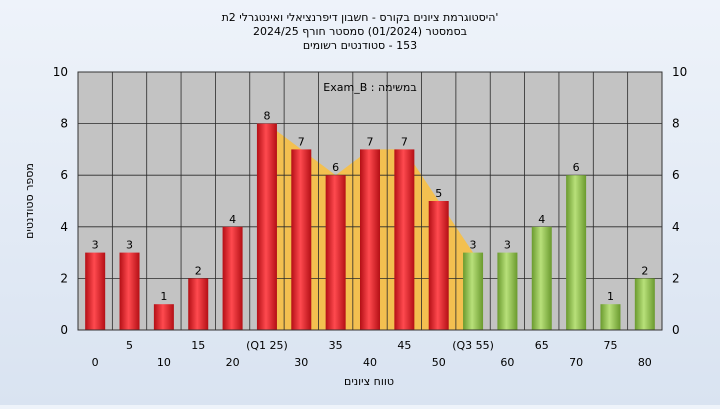 This screenshot has height=409, width=720. What do you see at coordinates (676, 330) in the screenshot?
I see `y-tick-label-right: 0` at bounding box center [676, 330].